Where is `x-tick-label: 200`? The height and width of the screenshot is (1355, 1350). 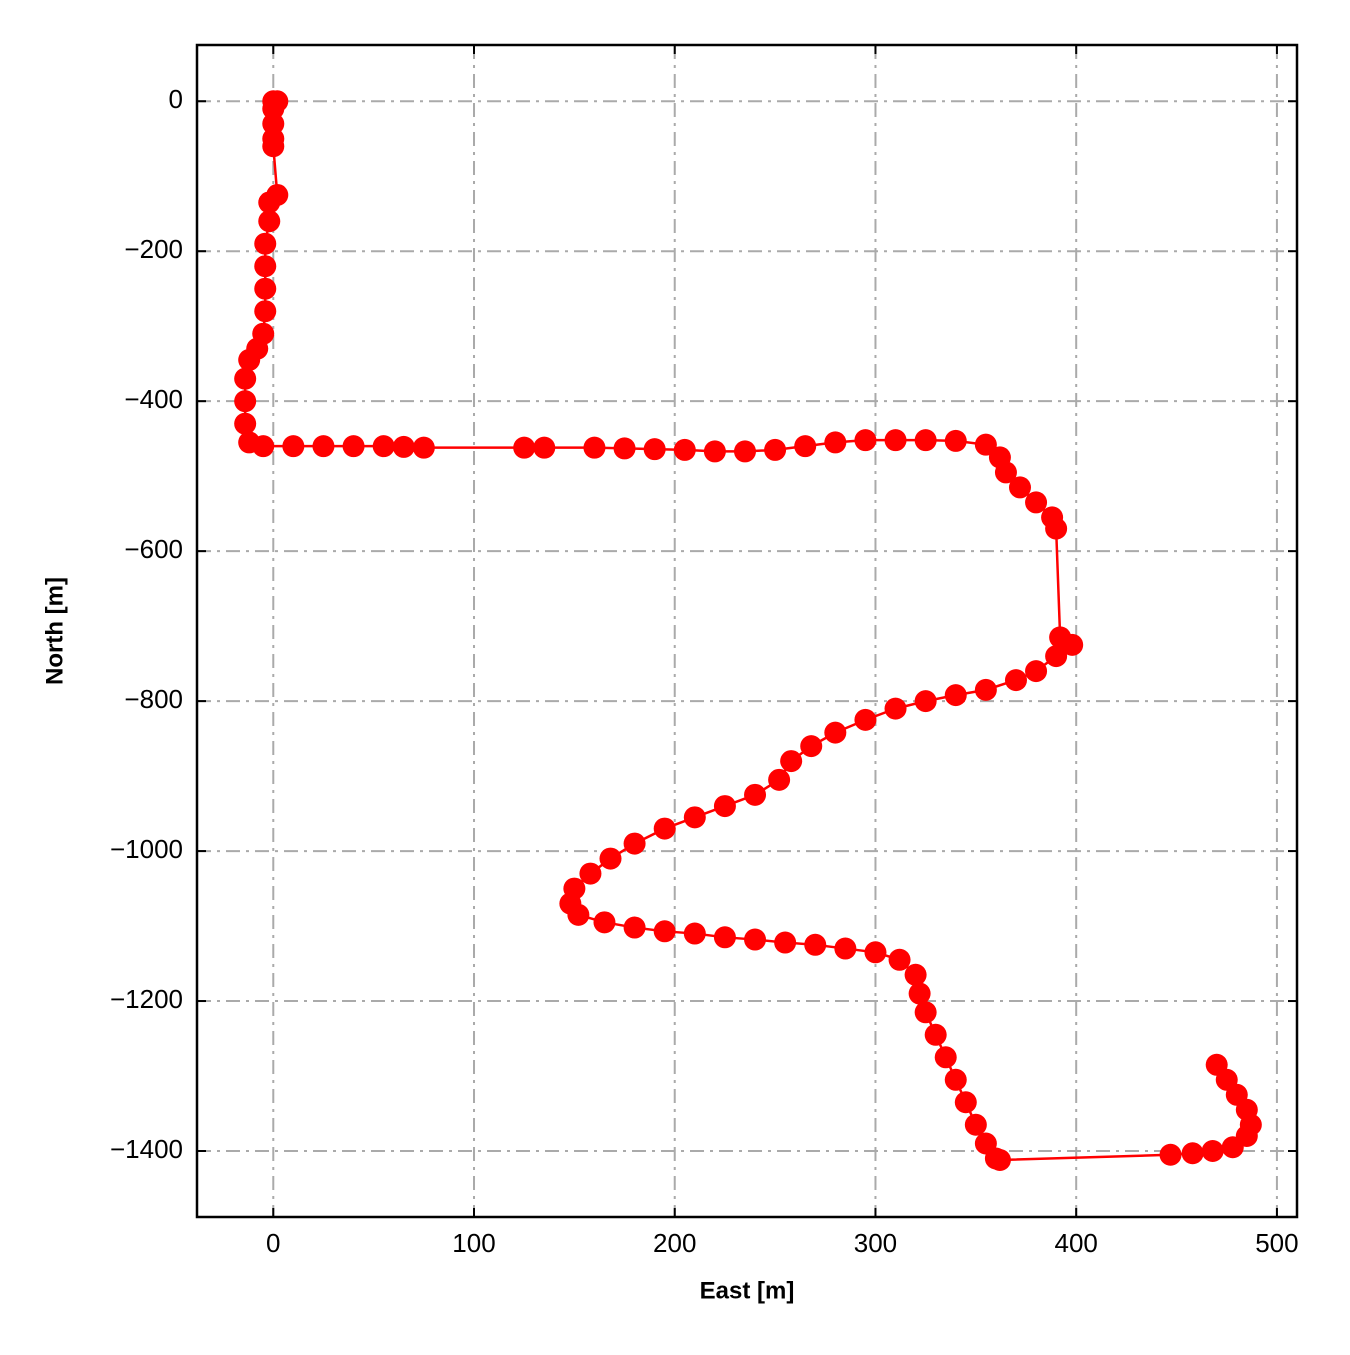 x-tick-label: 200 is located at coordinates (674, 1243).